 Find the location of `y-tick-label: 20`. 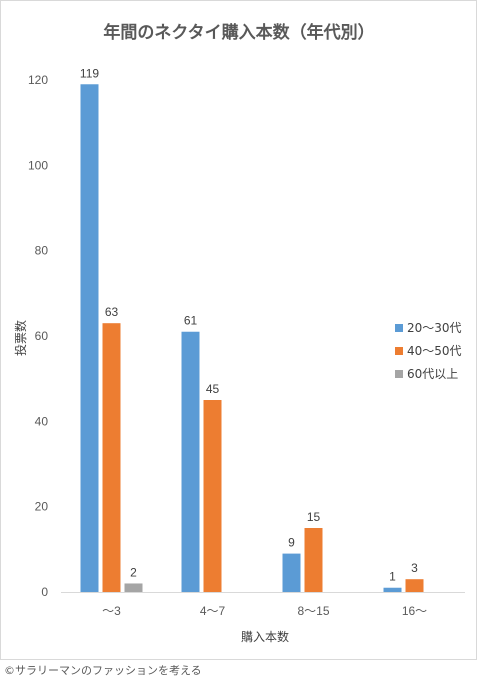

y-tick-label: 20 is located at coordinates (42, 507).